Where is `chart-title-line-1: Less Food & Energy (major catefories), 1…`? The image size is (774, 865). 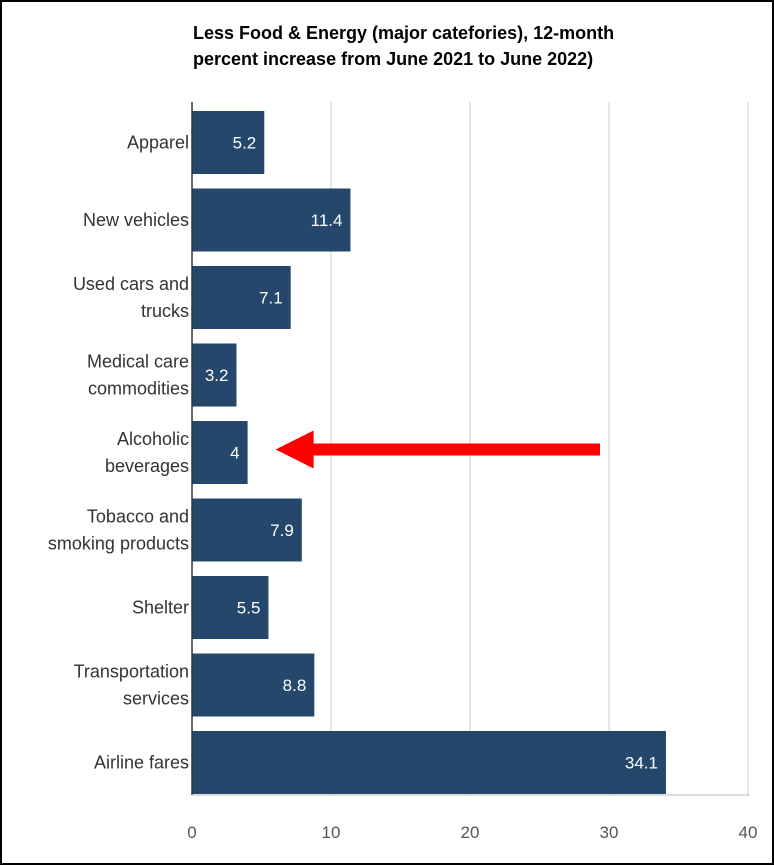 chart-title-line-1: Less Food & Energy (major catefories), 1… is located at coordinates (404, 33).